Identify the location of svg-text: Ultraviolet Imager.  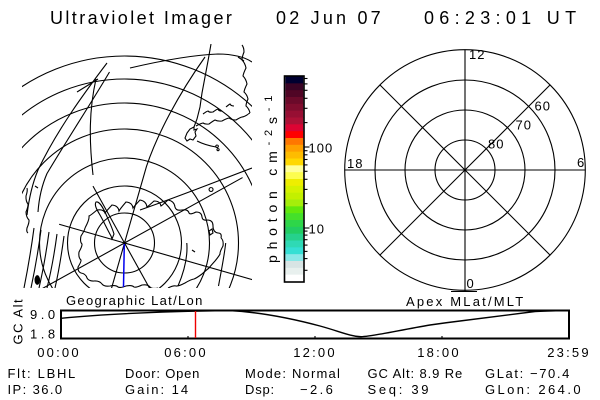
(142, 18).